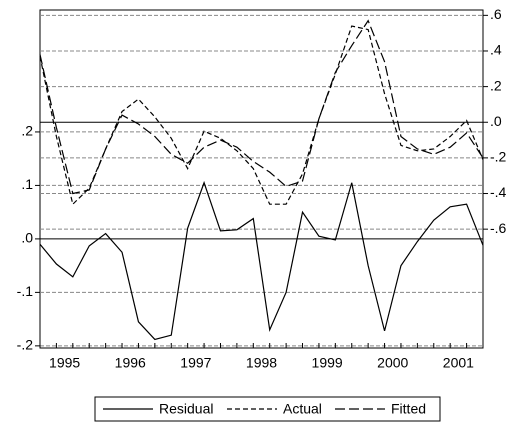 The height and width of the screenshot is (423, 519). Describe the element at coordinates (498, 192) in the screenshot. I see `y2-tick-label: -.4` at that location.